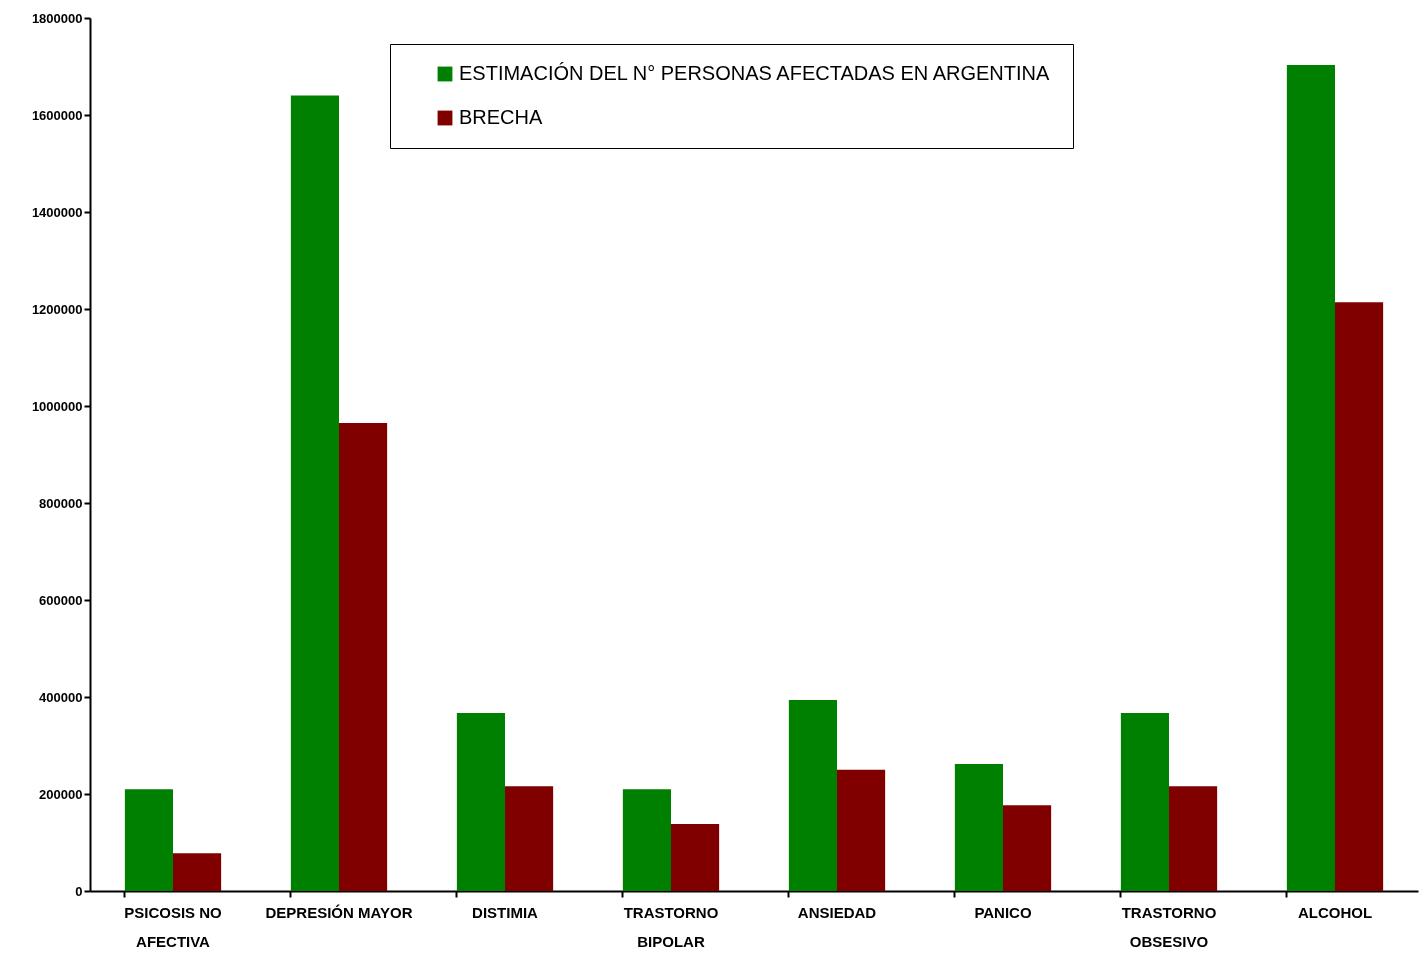 Image resolution: width=1420 pixels, height=959 pixels. Describe the element at coordinates (61, 600) in the screenshot. I see `y-tick-label: 600000` at that location.